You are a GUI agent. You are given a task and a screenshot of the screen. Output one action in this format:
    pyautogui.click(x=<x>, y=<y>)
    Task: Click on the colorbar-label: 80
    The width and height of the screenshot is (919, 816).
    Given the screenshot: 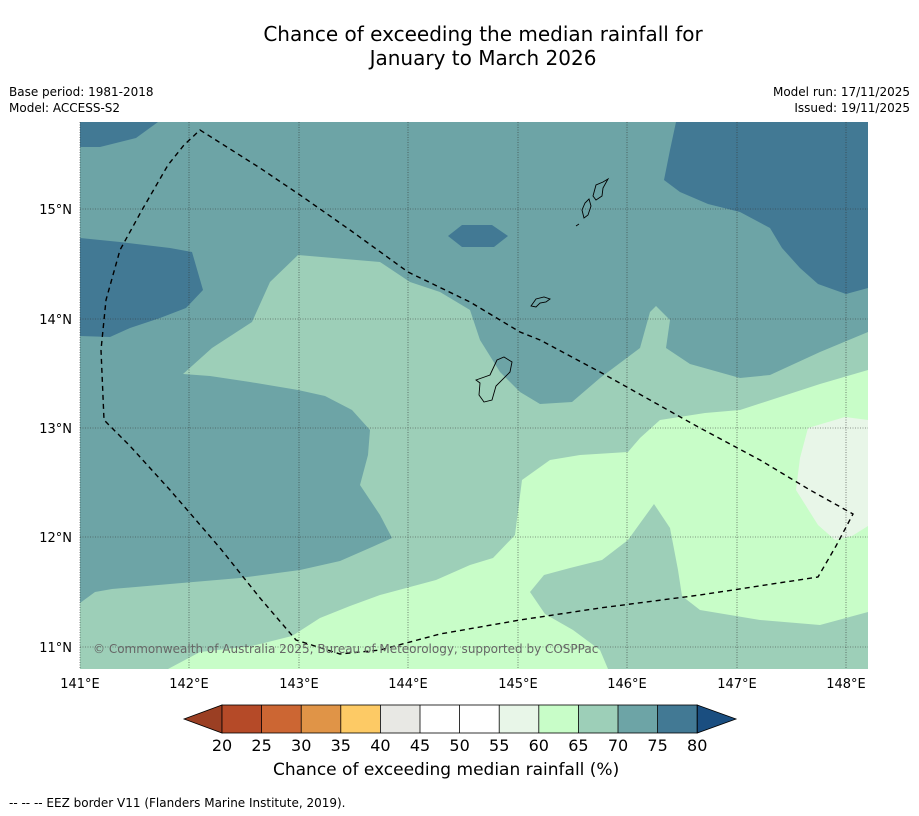 What is the action you would take?
    pyautogui.click(x=697, y=745)
    